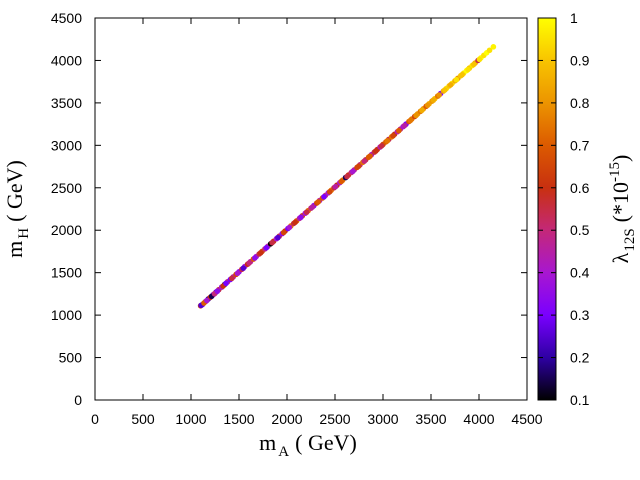  What do you see at coordinates (286, 419) in the screenshot?
I see `x-tick-label: 2000` at bounding box center [286, 419].